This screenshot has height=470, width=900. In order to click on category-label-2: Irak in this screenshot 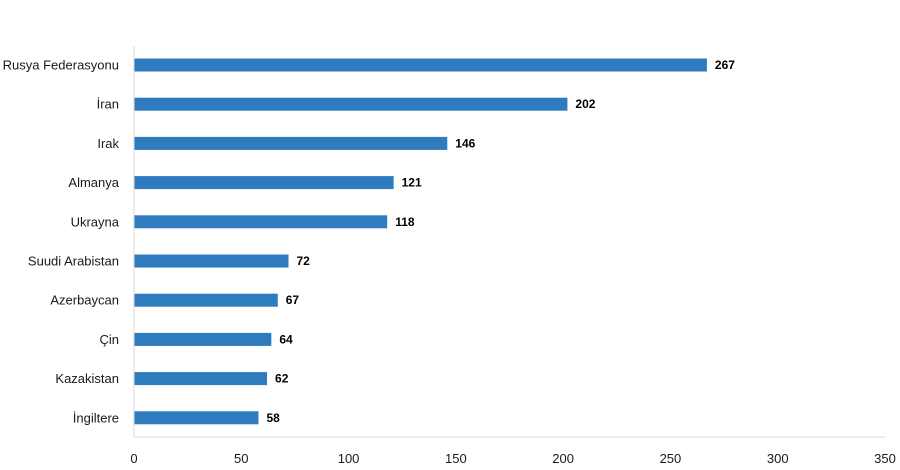, I will do `click(108, 143)`.